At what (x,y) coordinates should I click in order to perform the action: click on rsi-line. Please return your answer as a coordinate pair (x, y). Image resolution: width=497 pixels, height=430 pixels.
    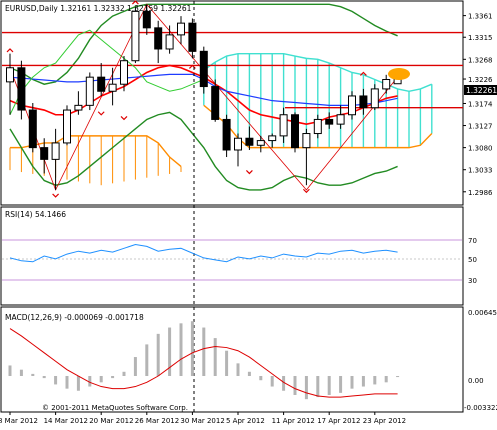
    Looking at the image, I should click on (203, 253).